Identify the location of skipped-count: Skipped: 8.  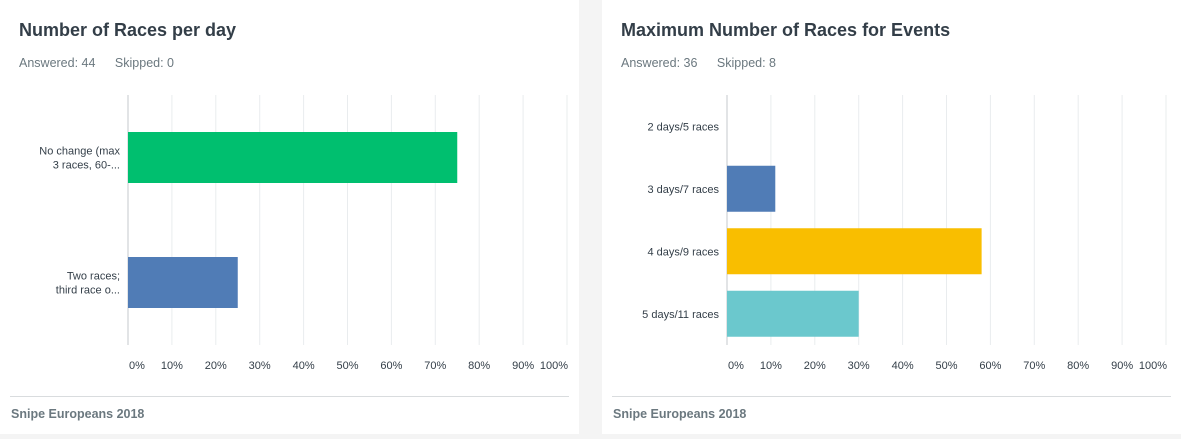
(746, 63).